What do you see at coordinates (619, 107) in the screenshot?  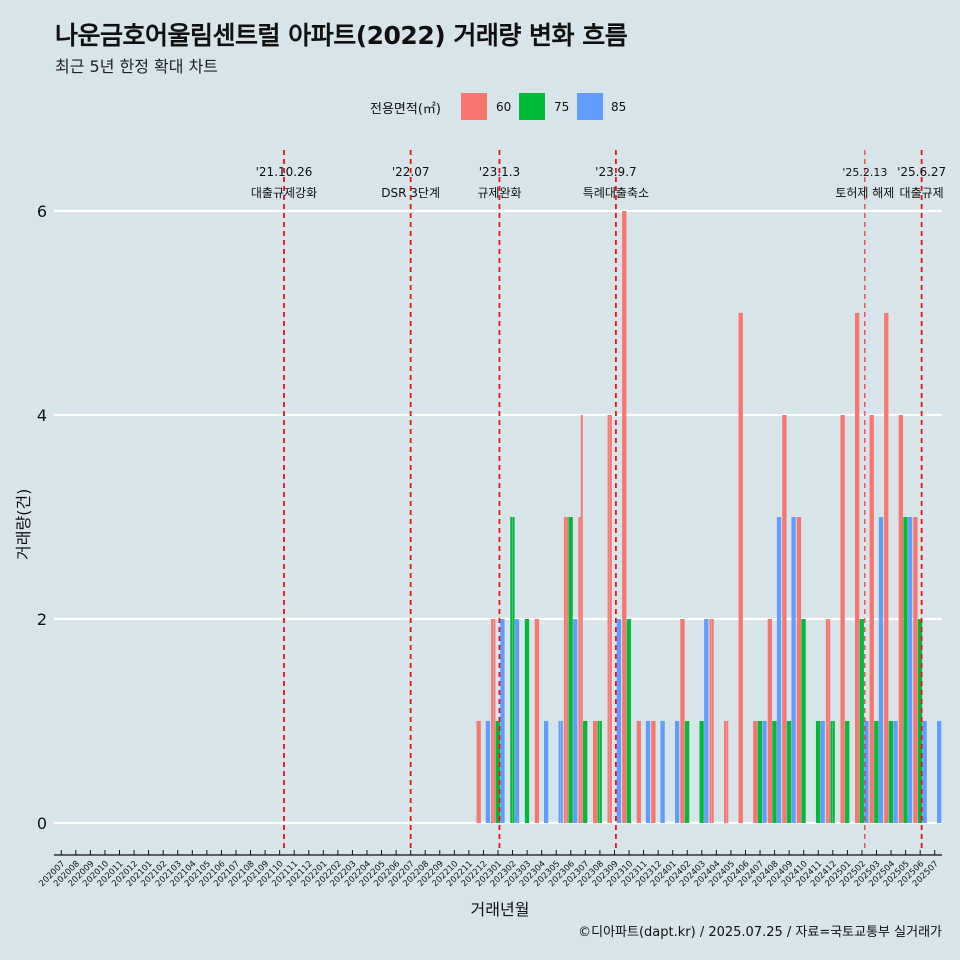 I see `legend-label-85: 85` at bounding box center [619, 107].